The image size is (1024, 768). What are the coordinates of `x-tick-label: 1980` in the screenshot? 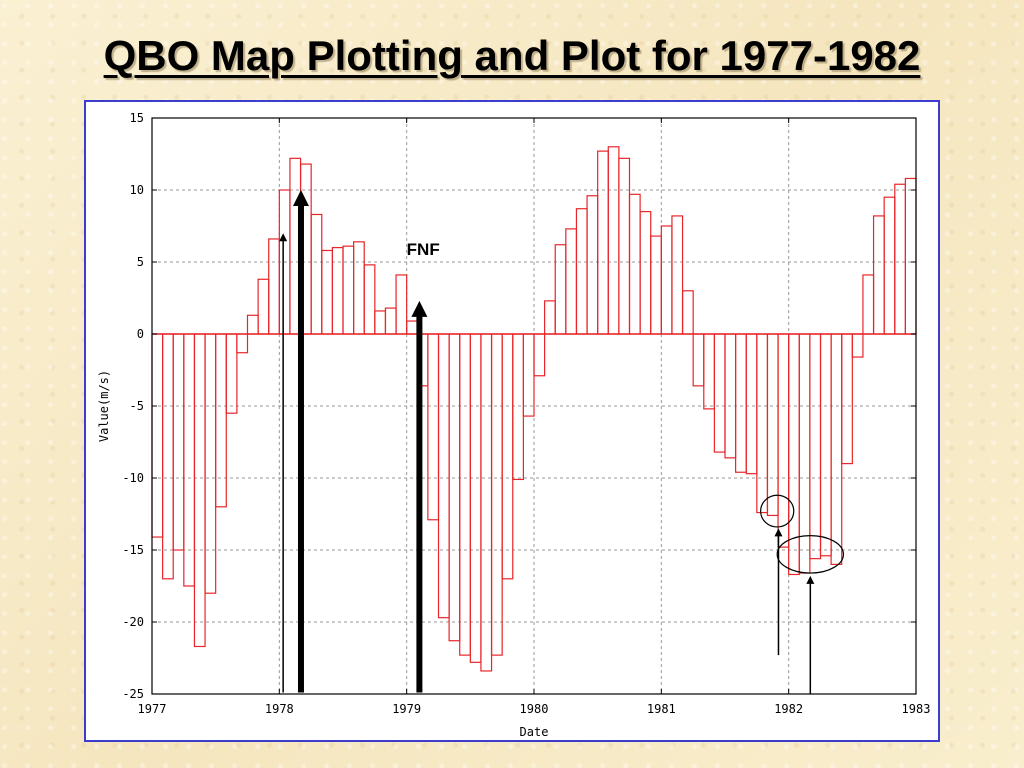 It's located at (534, 709).